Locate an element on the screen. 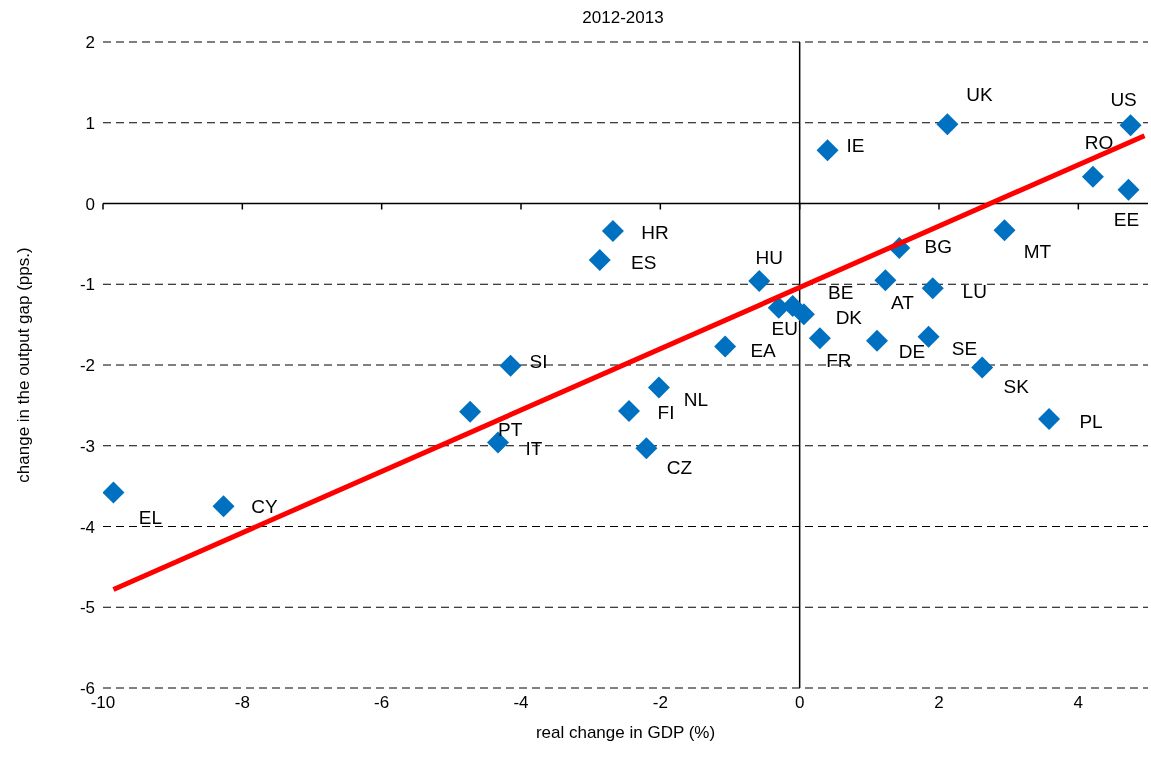 This screenshot has width=1151, height=762. annotation: IT is located at coordinates (534, 449).